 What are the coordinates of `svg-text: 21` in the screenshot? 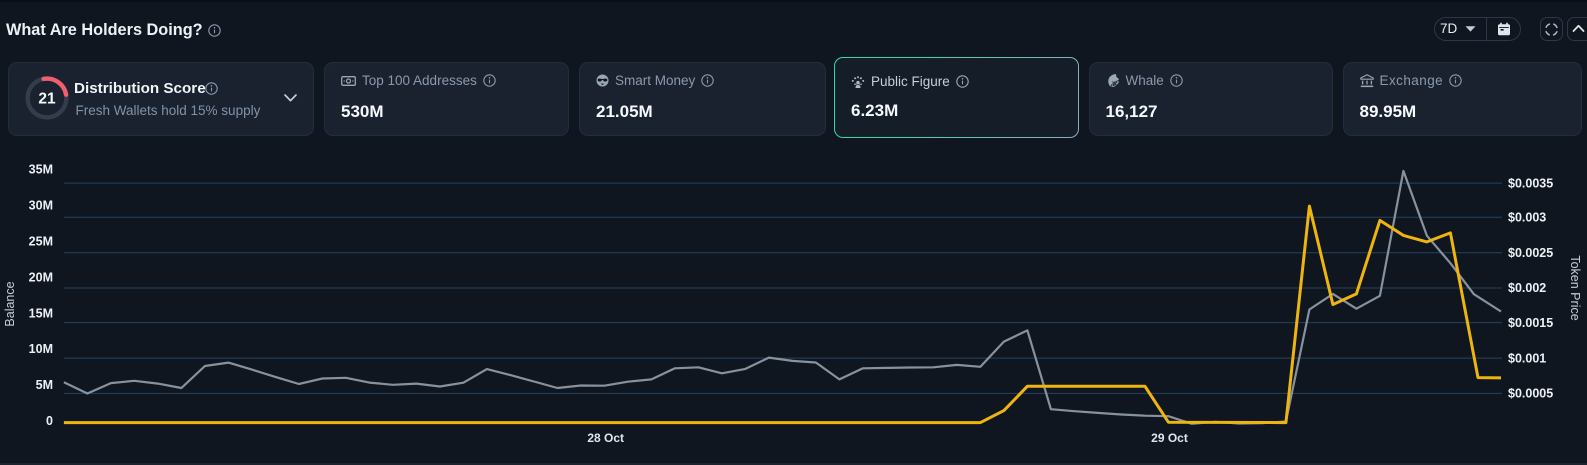 It's located at (47, 99).